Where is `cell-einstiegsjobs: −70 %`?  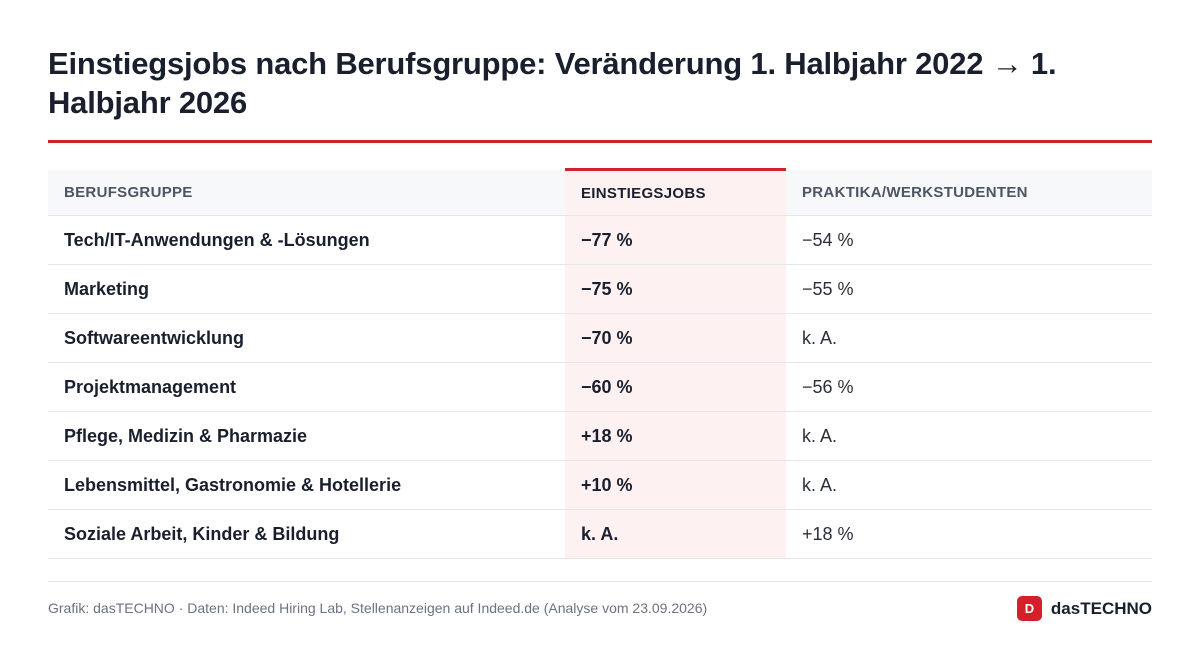 cell-einstiegsjobs: −70 % is located at coordinates (675, 338).